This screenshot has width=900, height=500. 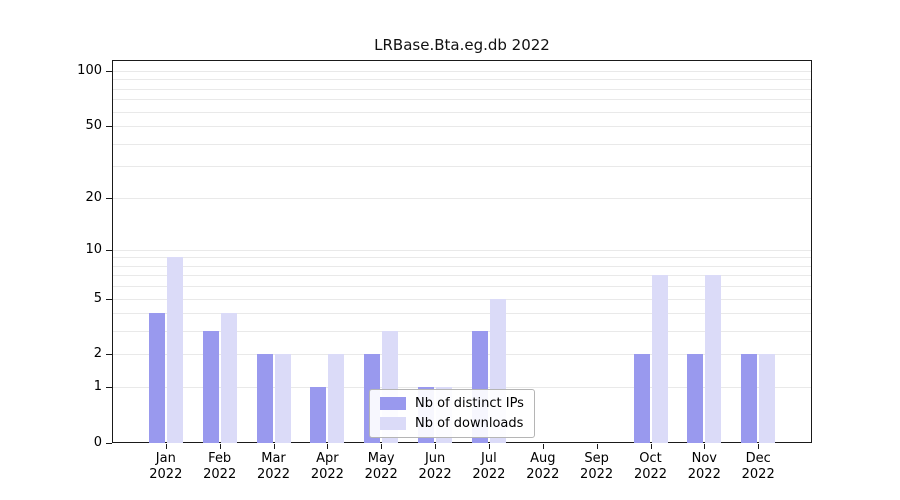 What do you see at coordinates (89, 70) in the screenshot?
I see `y-tick-label: 100` at bounding box center [89, 70].